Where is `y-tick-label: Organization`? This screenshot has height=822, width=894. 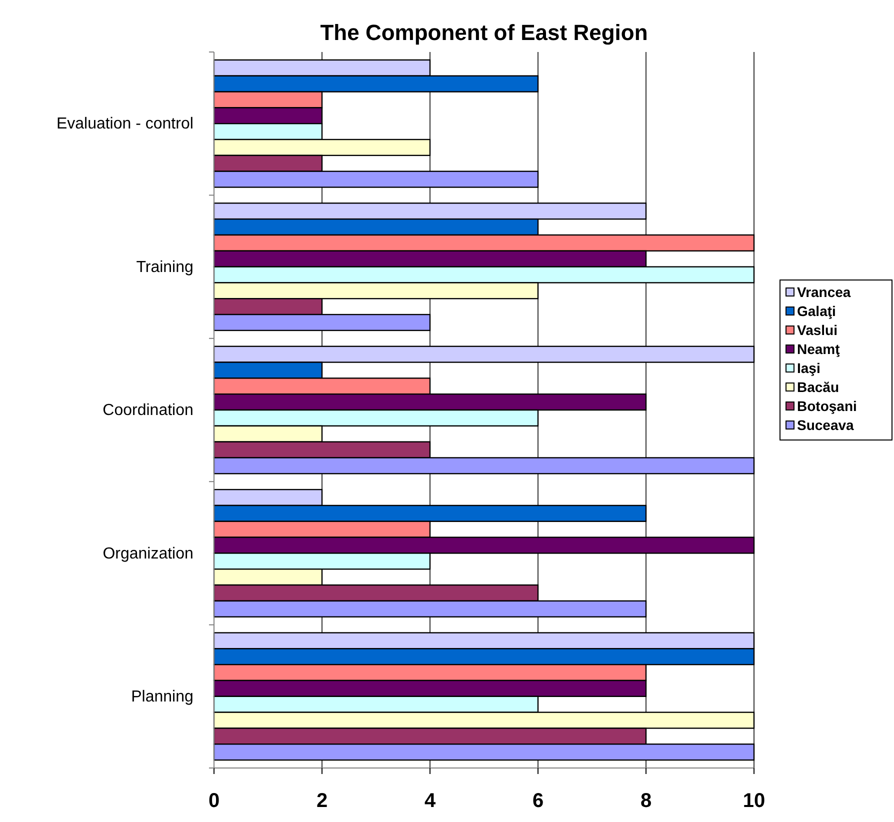
y-tick-label: Organization is located at coordinates (148, 553).